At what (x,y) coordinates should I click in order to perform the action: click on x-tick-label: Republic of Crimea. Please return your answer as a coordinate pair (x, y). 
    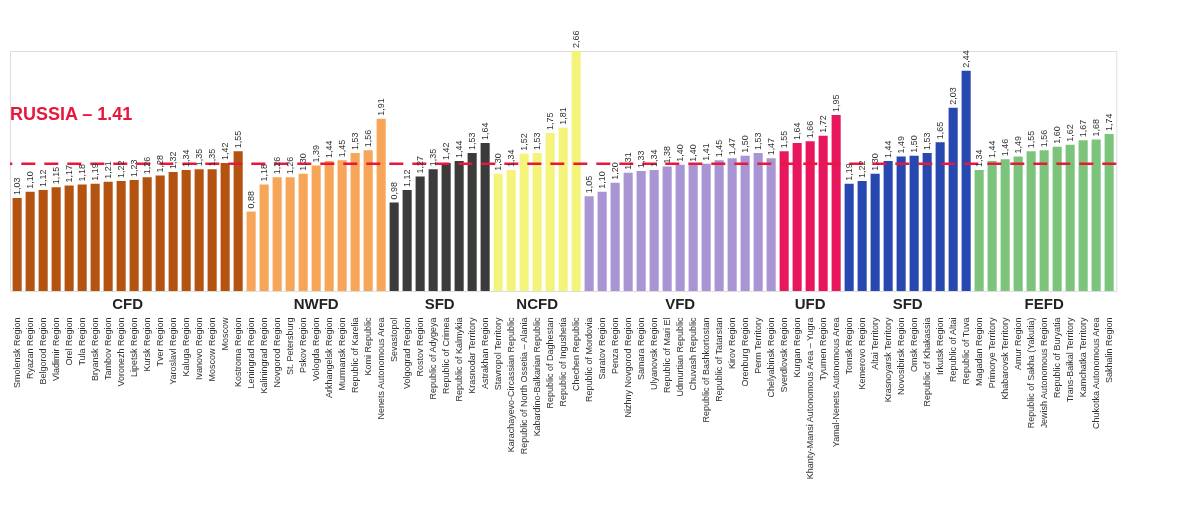
    Looking at the image, I should click on (446, 355).